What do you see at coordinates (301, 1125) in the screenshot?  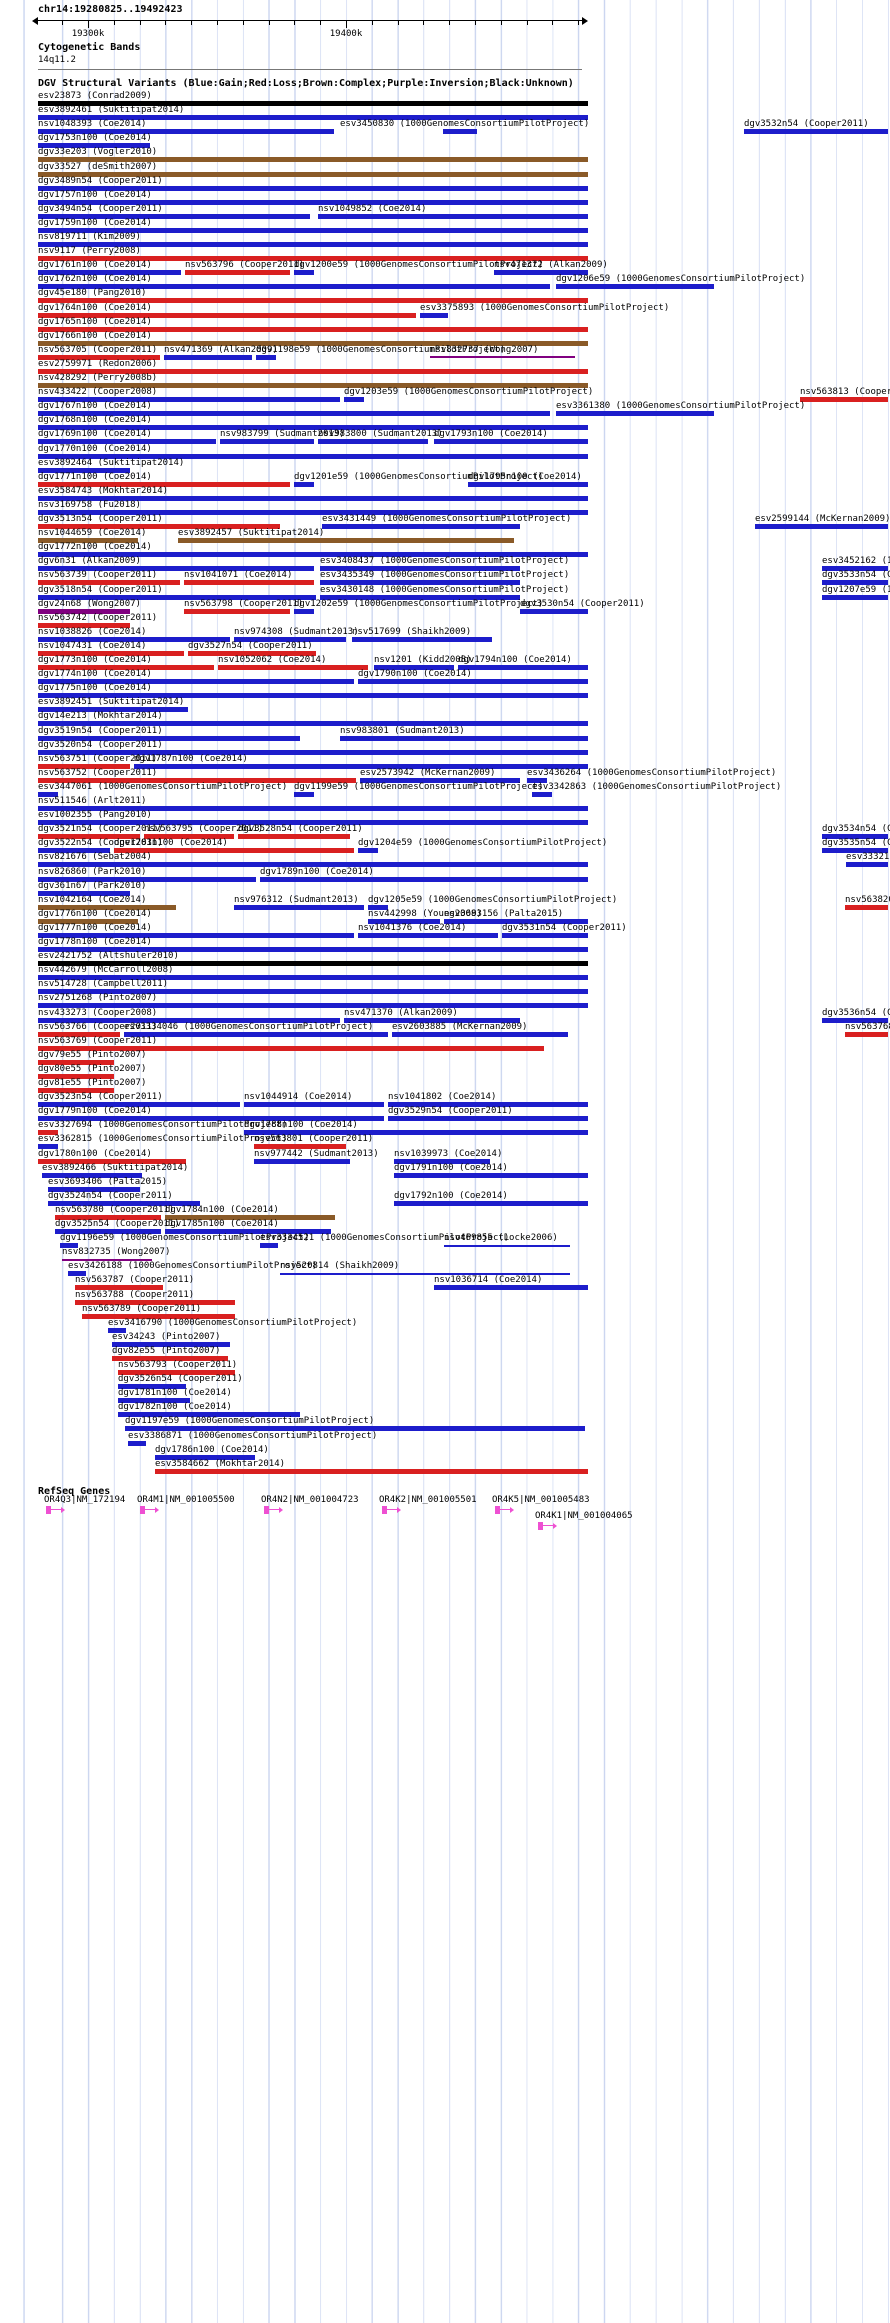 I see `variant-label: dgv1788n100 (Coe2014)` at bounding box center [301, 1125].